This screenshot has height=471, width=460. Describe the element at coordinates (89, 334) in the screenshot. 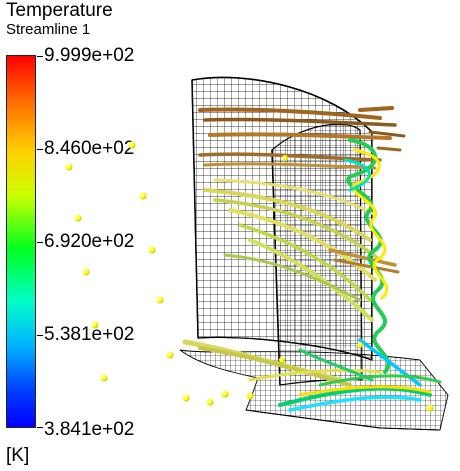

I see `colorbar-label-low: 5.381e+02` at that location.